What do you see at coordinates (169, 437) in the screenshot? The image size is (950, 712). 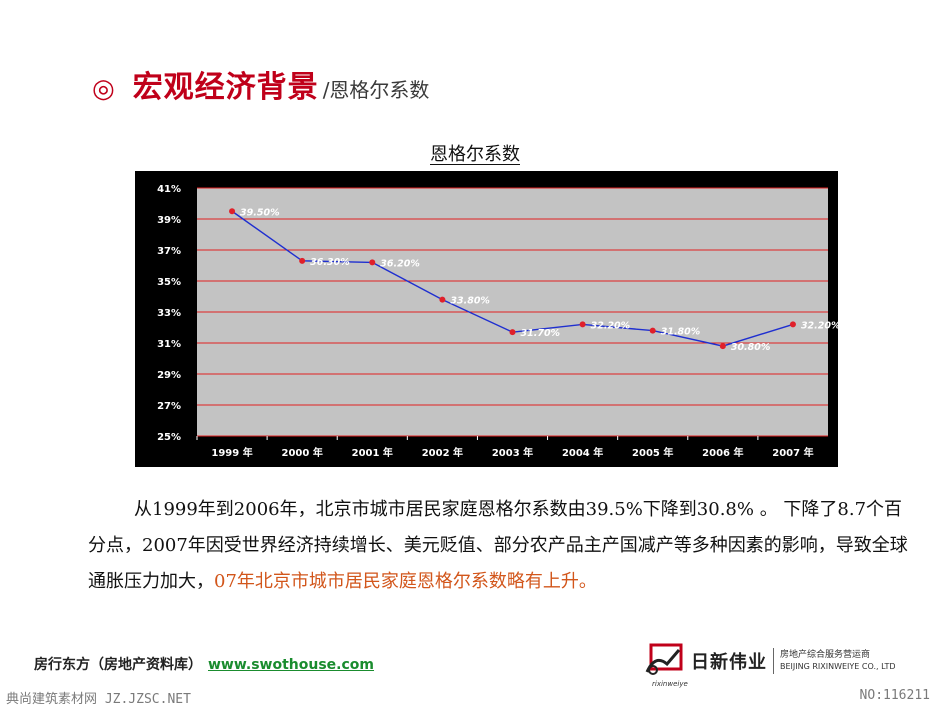 I see `y-tick-label: 25%` at bounding box center [169, 437].